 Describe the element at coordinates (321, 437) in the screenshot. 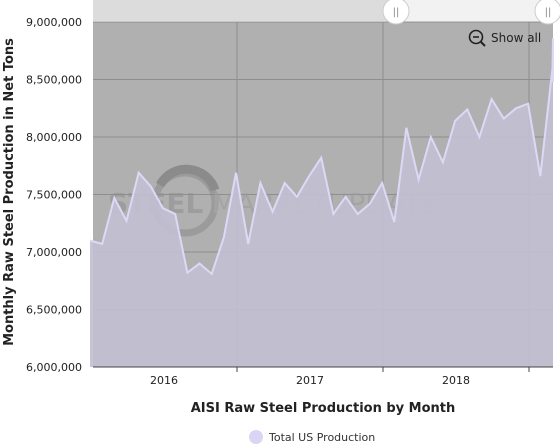

I see `legend-label-total-us-production: Total US Production` at that location.